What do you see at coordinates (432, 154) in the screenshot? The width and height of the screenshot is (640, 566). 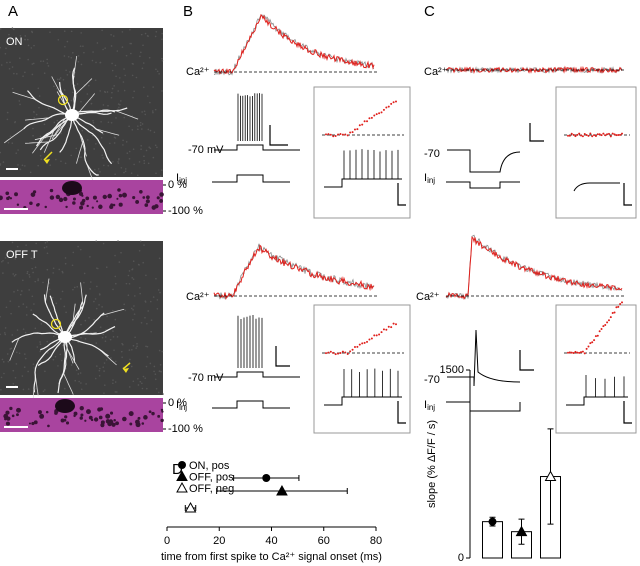 I see `trace-label: -70` at bounding box center [432, 154].